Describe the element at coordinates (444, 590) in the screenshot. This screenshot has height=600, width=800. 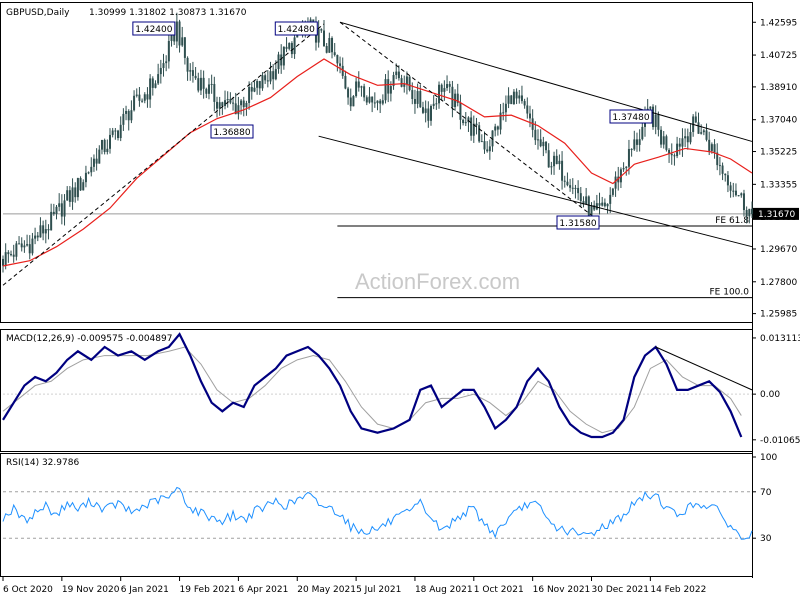
I see `x-tick-label: 18 Aug 2021` at that location.